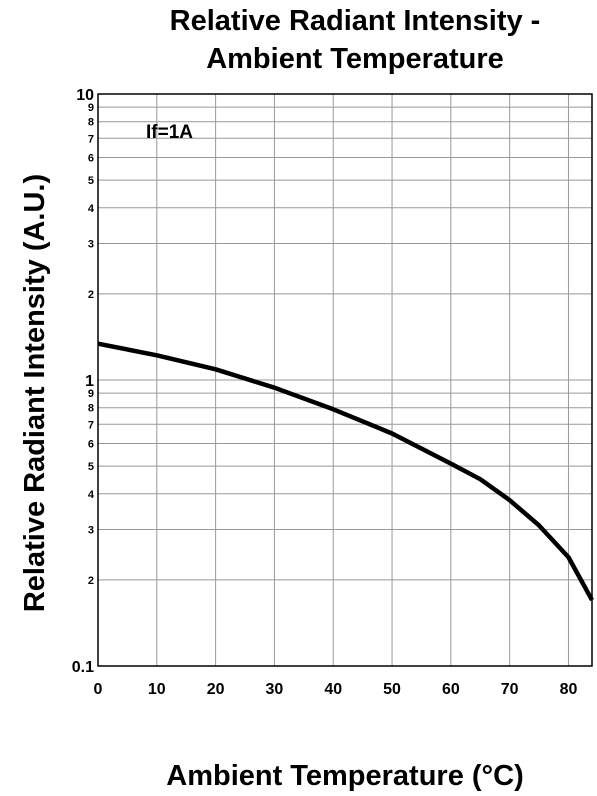  What do you see at coordinates (83, 667) in the screenshot?
I see `y-tick-label-major: 0.1` at bounding box center [83, 667].